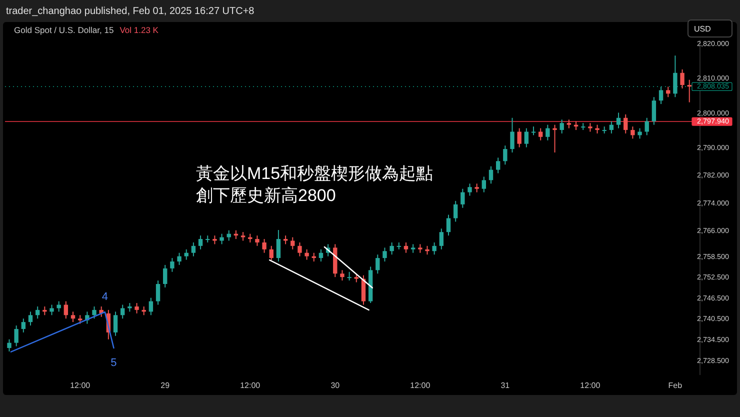 This screenshot has height=417, width=740. Describe the element at coordinates (266, 195) in the screenshot. I see `annotation: 創下歷史新高2800` at that location.